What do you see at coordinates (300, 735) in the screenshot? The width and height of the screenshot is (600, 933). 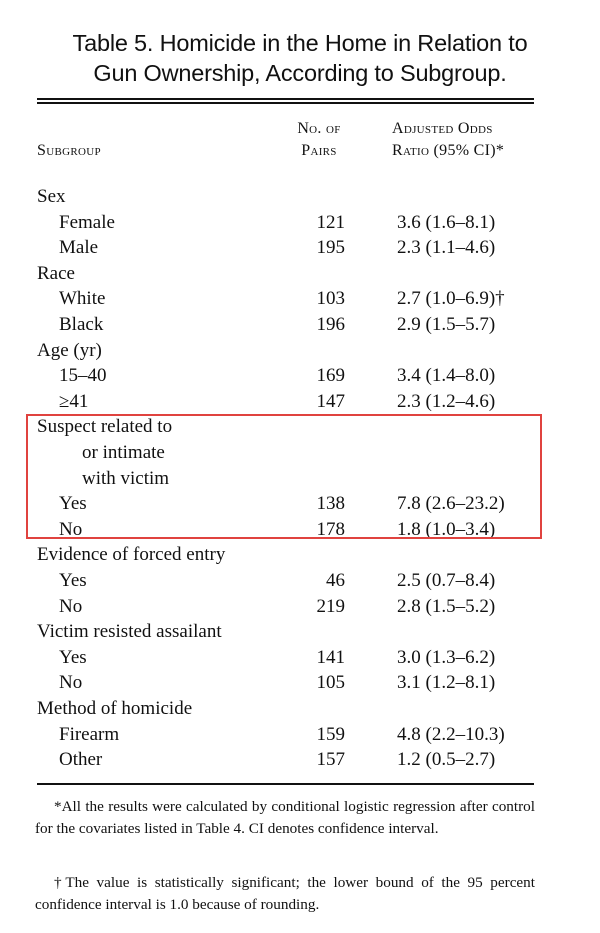 I see `table-row: Firearm 159 4.8 (2.2–10.3)` at bounding box center [300, 735].